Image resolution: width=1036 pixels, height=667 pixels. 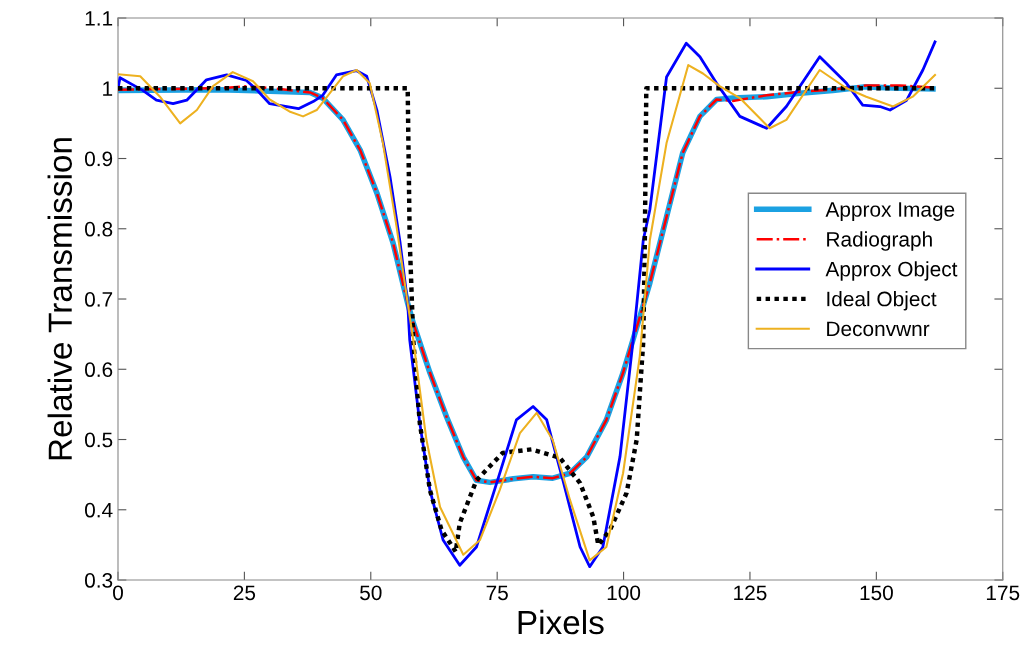 I want to click on legend-label: Approx Object, so click(x=891, y=271).